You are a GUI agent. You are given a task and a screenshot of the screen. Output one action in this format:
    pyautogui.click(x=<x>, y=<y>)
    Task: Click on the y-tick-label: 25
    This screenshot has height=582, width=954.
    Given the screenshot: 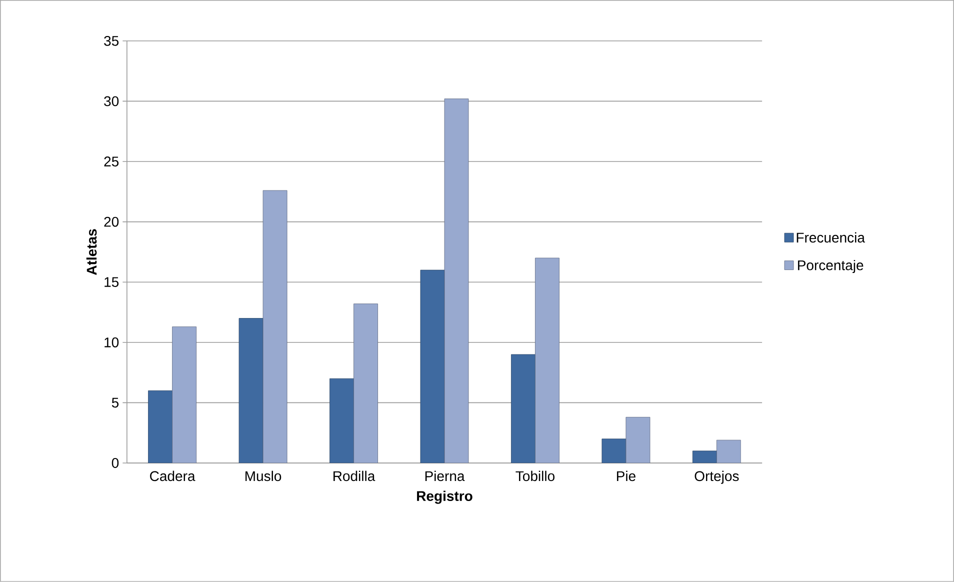 What is the action you would take?
    pyautogui.click(x=111, y=161)
    